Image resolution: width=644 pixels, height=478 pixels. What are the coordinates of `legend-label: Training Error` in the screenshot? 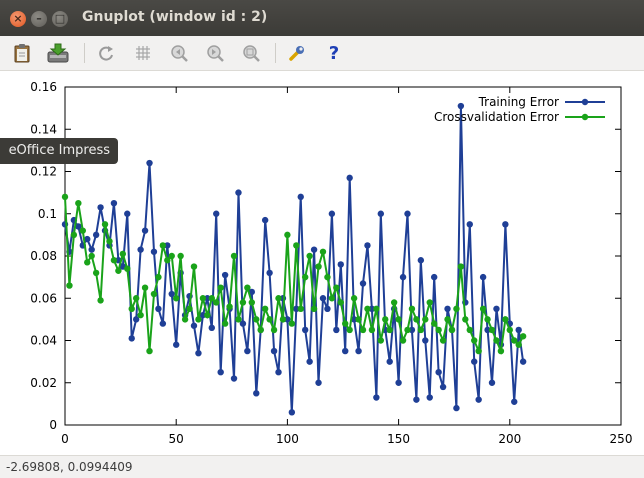 It's located at (518, 102).